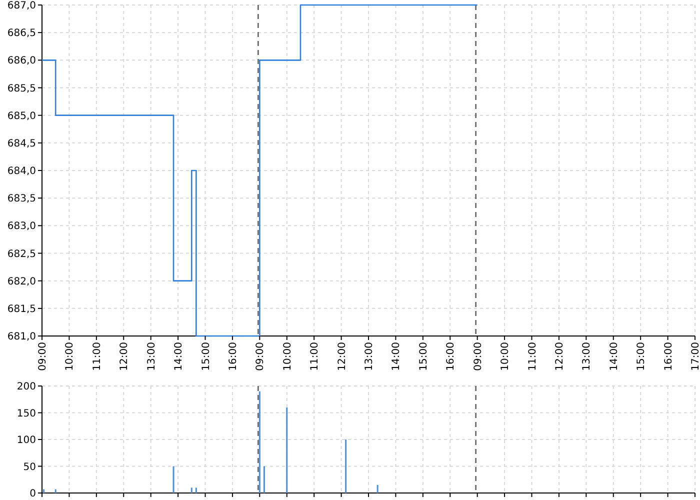 This screenshot has height=500, width=700. I want to click on y-tick-label: 200, so click(26, 387).